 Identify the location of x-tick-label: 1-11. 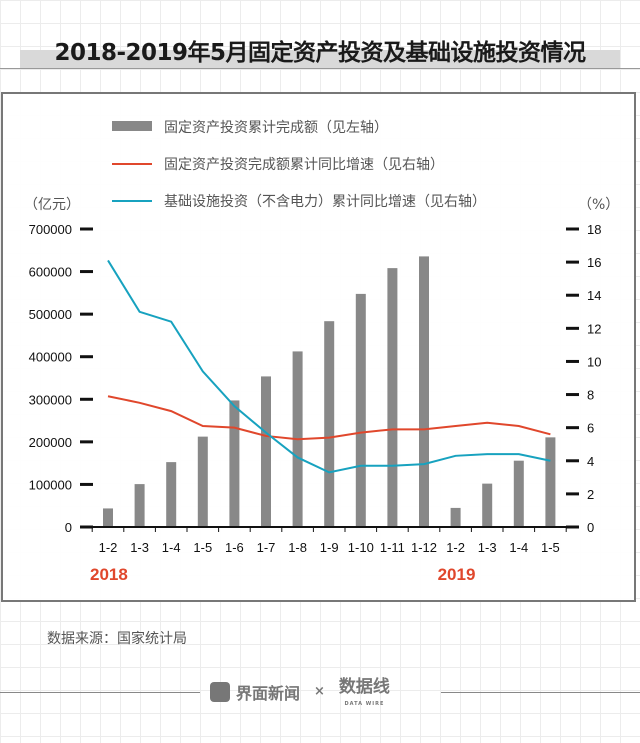
(392, 547).